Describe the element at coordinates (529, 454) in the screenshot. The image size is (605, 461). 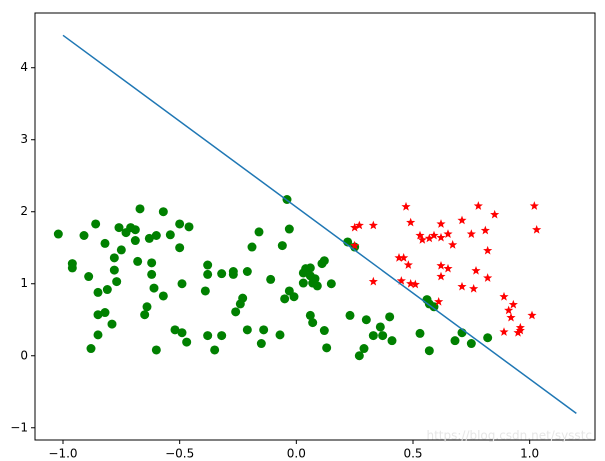
I see `x-tick-label: 1.0` at that location.